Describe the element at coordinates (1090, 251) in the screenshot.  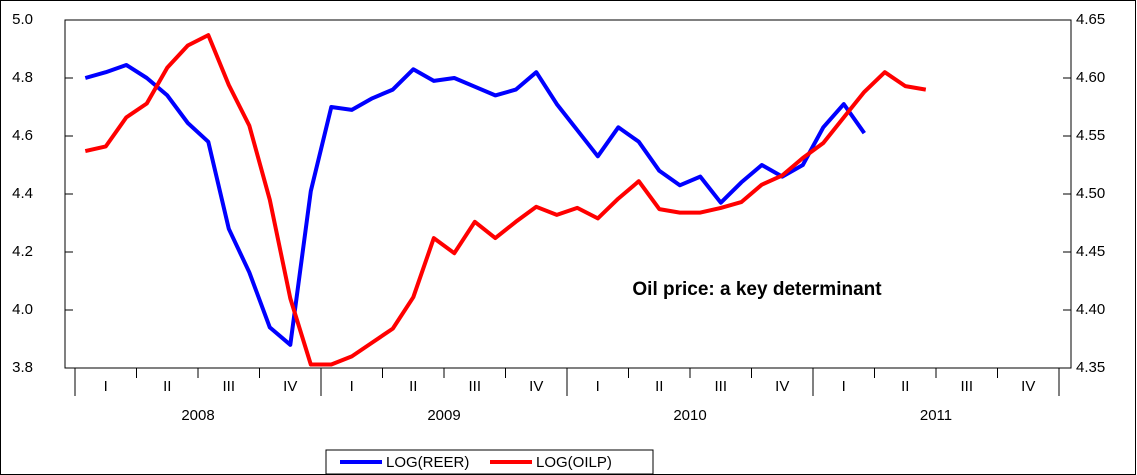
I see `y2-tick-label: 4.45` at that location.